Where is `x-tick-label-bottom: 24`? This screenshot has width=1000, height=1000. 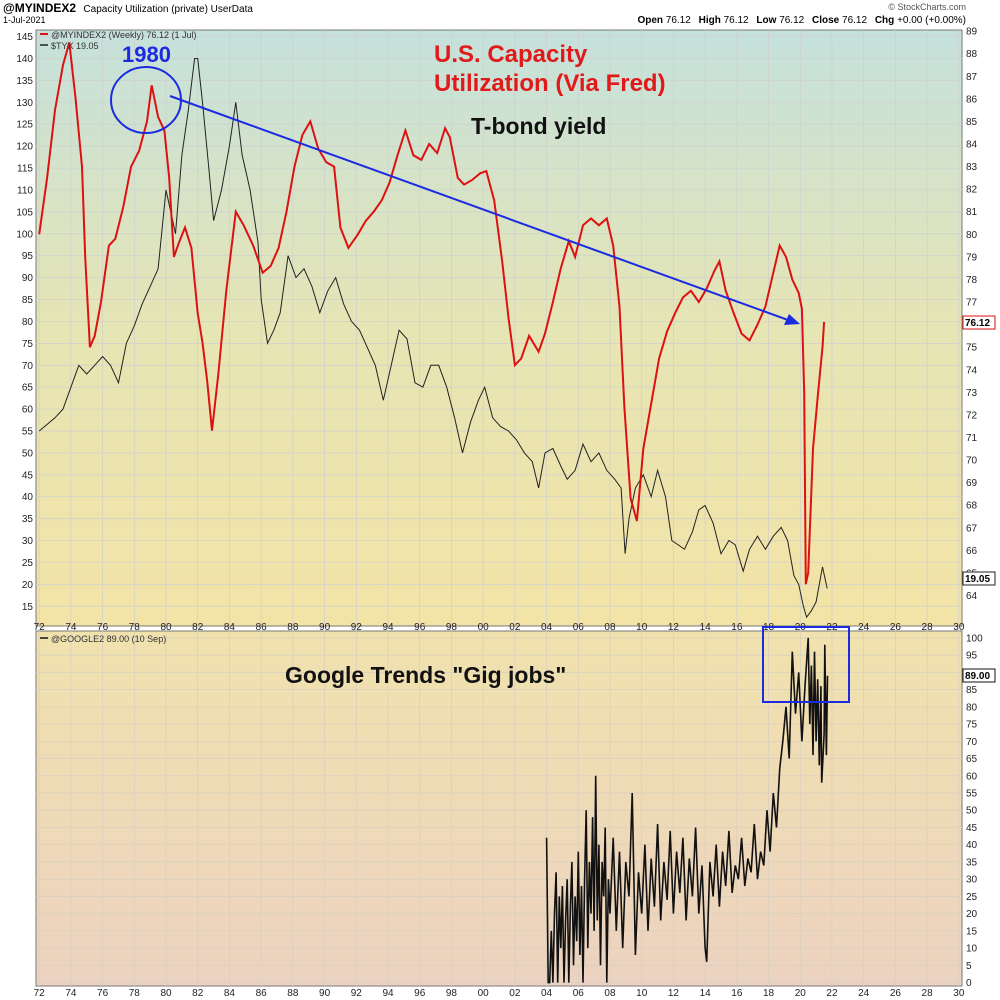 x-tick-label-bottom: 24 is located at coordinates (864, 993).